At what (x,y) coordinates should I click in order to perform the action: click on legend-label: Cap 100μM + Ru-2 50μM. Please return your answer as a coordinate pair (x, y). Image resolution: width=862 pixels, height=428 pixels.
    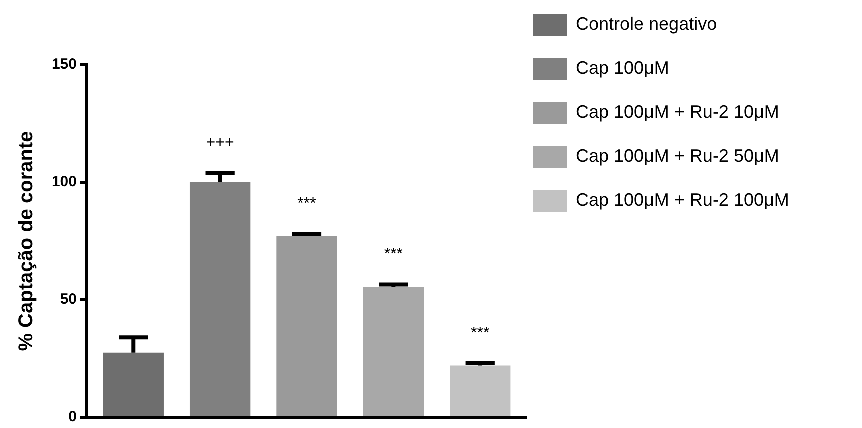
    Looking at the image, I should click on (678, 156).